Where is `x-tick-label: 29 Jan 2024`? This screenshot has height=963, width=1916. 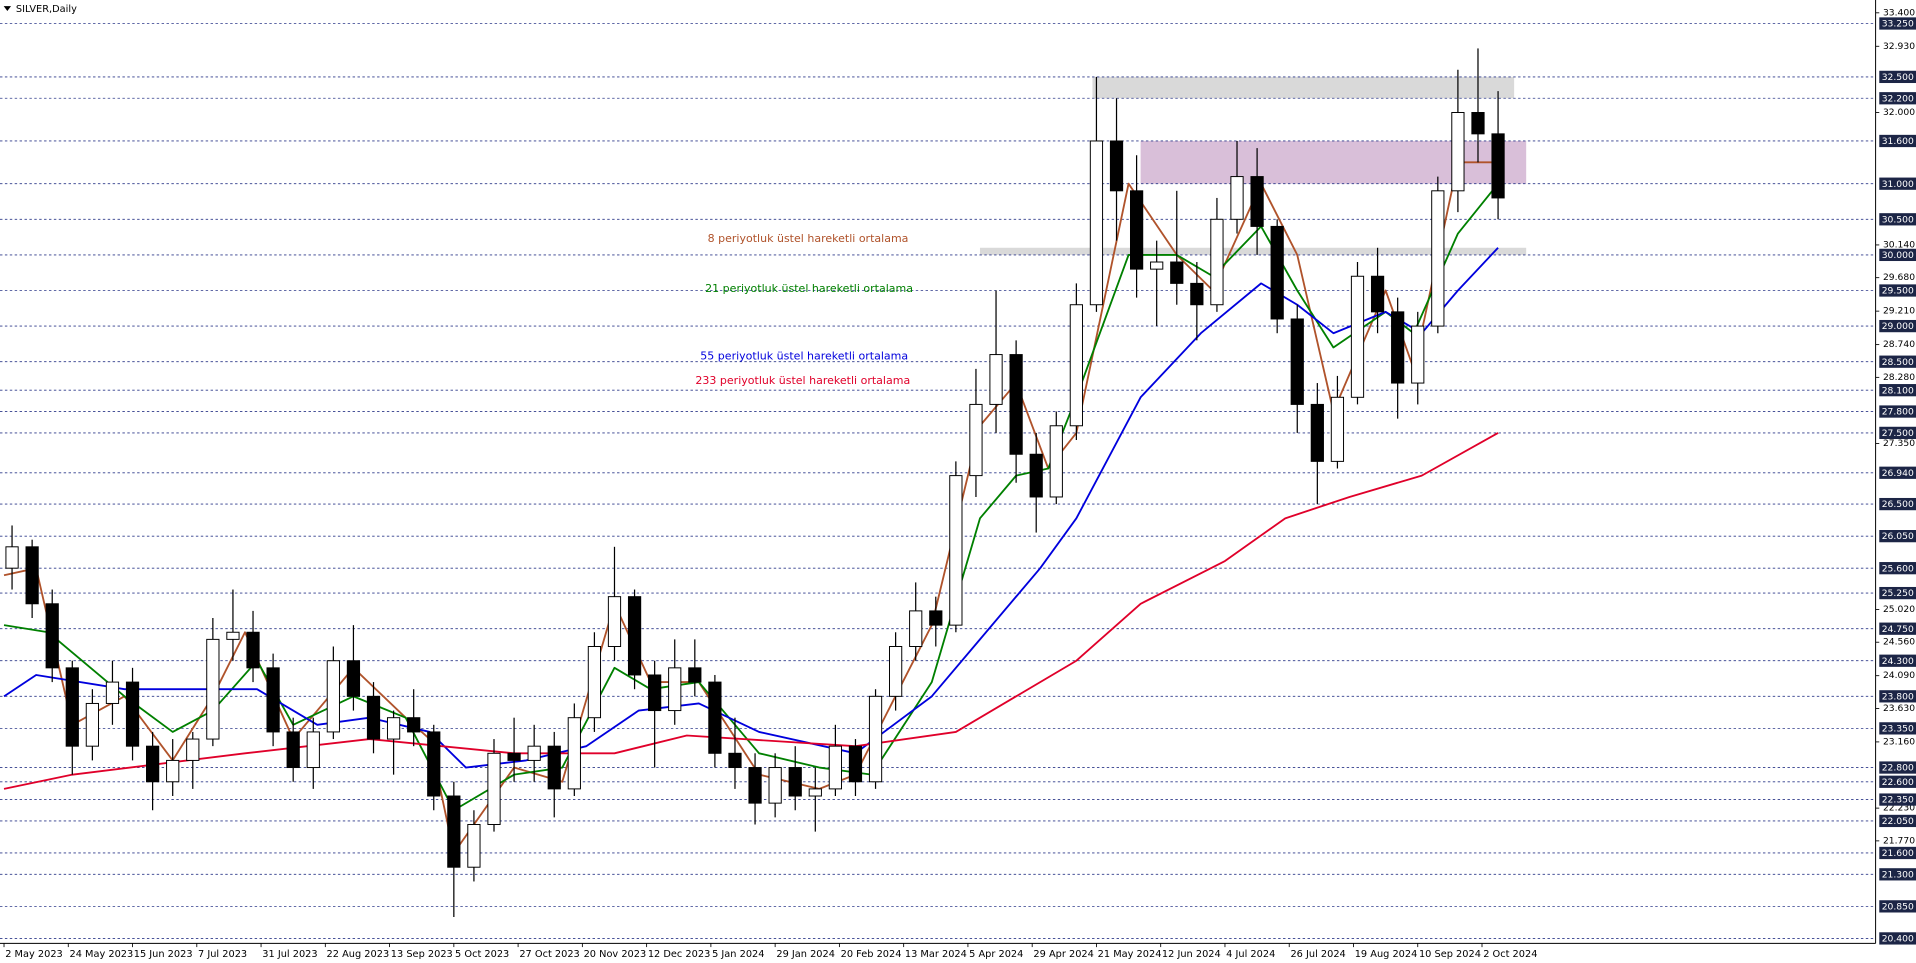
x-tick-label: 29 Jan 2024 is located at coordinates (805, 954).